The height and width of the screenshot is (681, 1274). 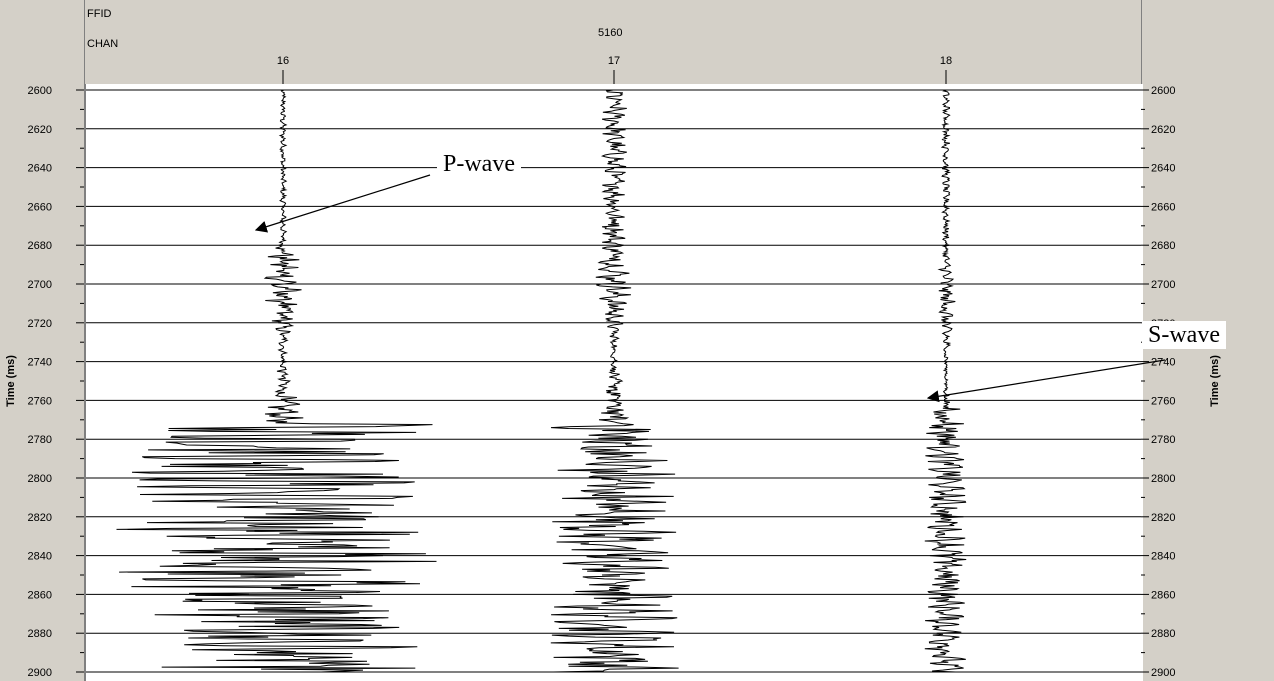 I want to click on y-tick-label-left: 2880, so click(x=40, y=634).